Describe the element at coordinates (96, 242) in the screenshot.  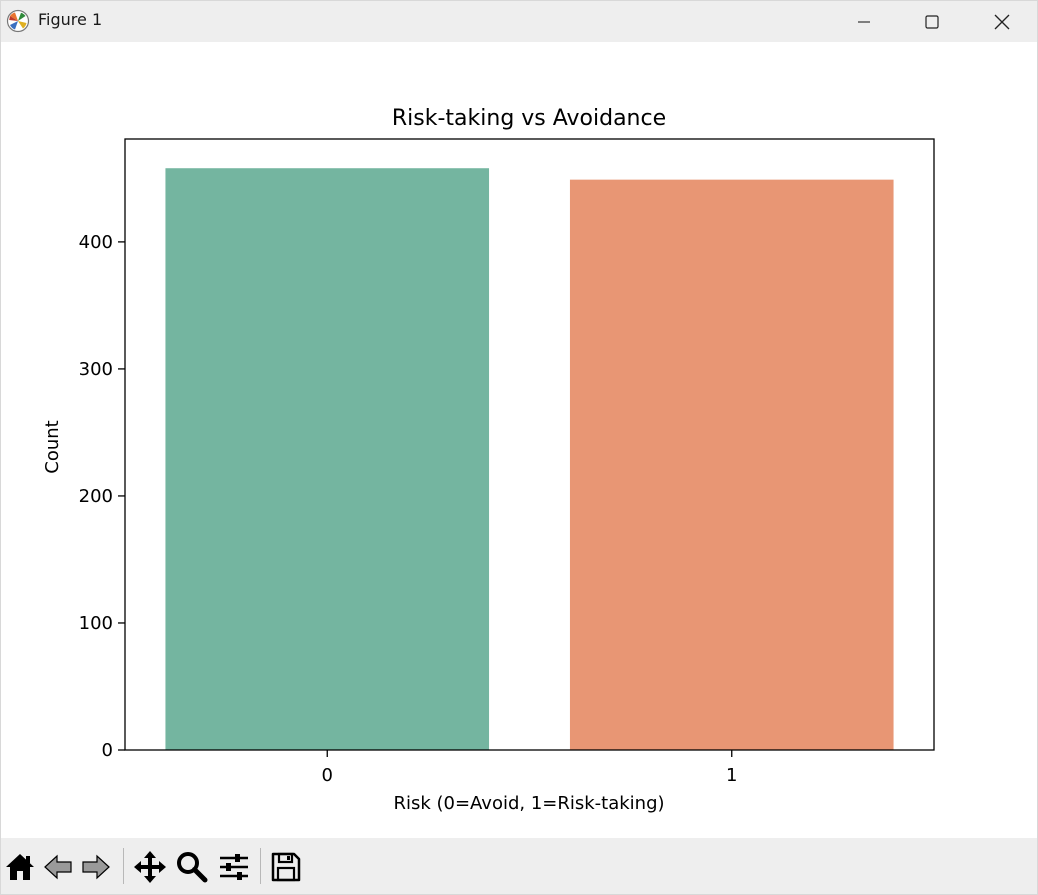
I see `y-tick-label: 400` at that location.